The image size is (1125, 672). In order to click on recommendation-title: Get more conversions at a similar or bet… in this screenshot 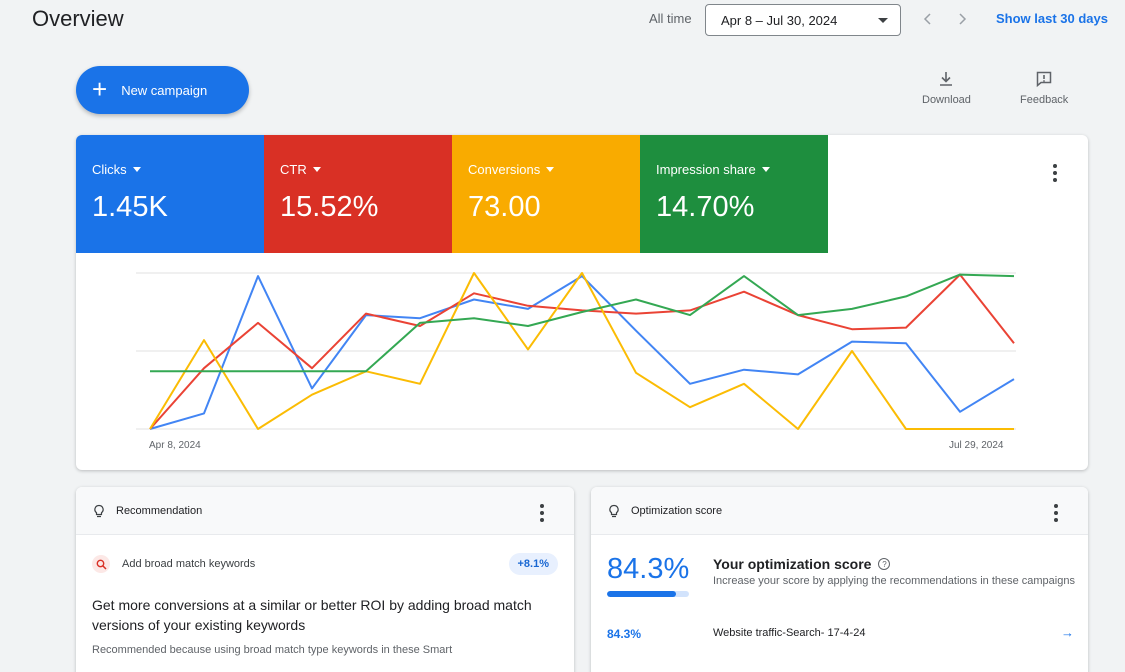, I will do `click(312, 615)`.